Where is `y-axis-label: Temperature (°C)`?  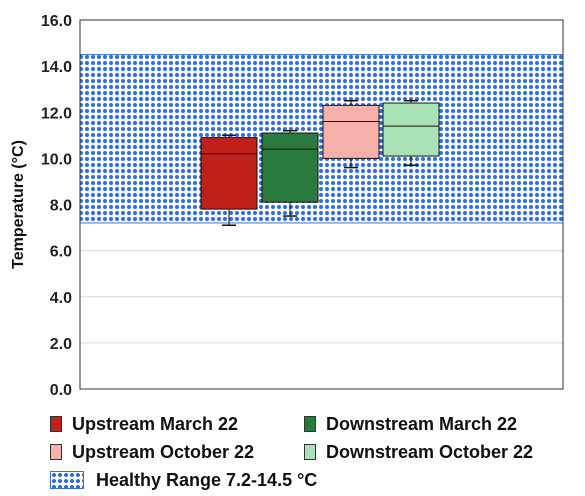 y-axis-label: Temperature (°C) is located at coordinates (18, 204).